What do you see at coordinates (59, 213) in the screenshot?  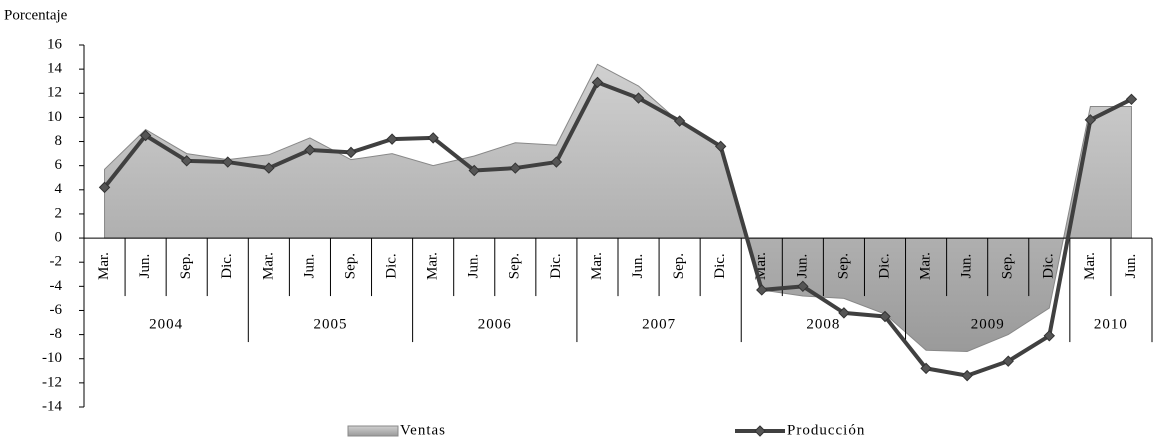 I see `y-tick-label: 2` at bounding box center [59, 213].